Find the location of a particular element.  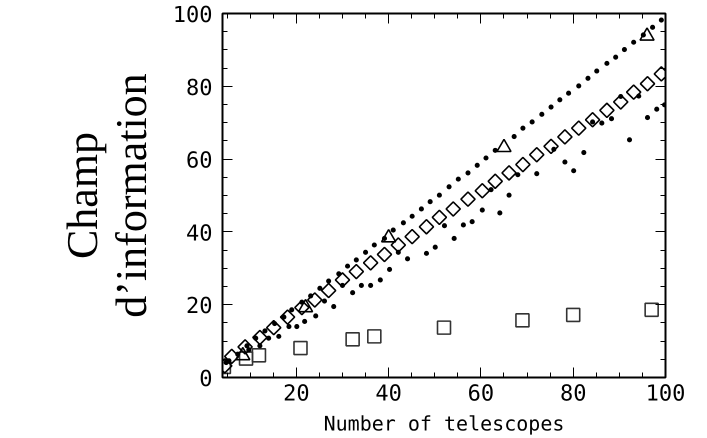

y-tick-label: 40 is located at coordinates (199, 233).